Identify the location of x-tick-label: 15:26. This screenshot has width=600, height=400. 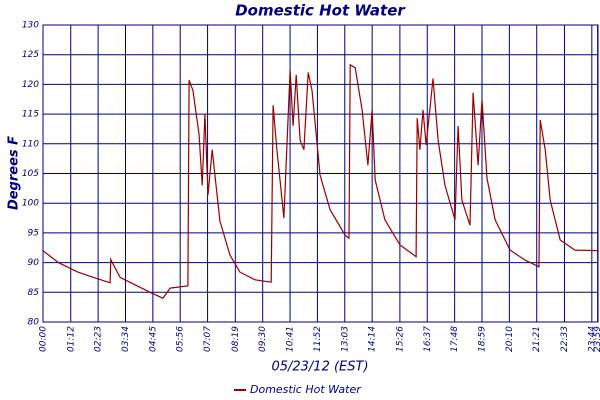
(400, 339).